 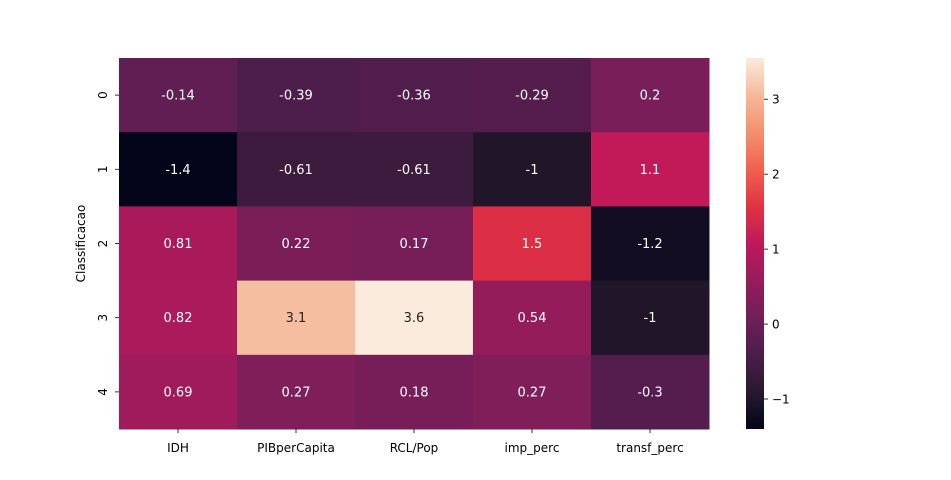 I want to click on cell-value-label: 3.1, so click(x=296, y=318).